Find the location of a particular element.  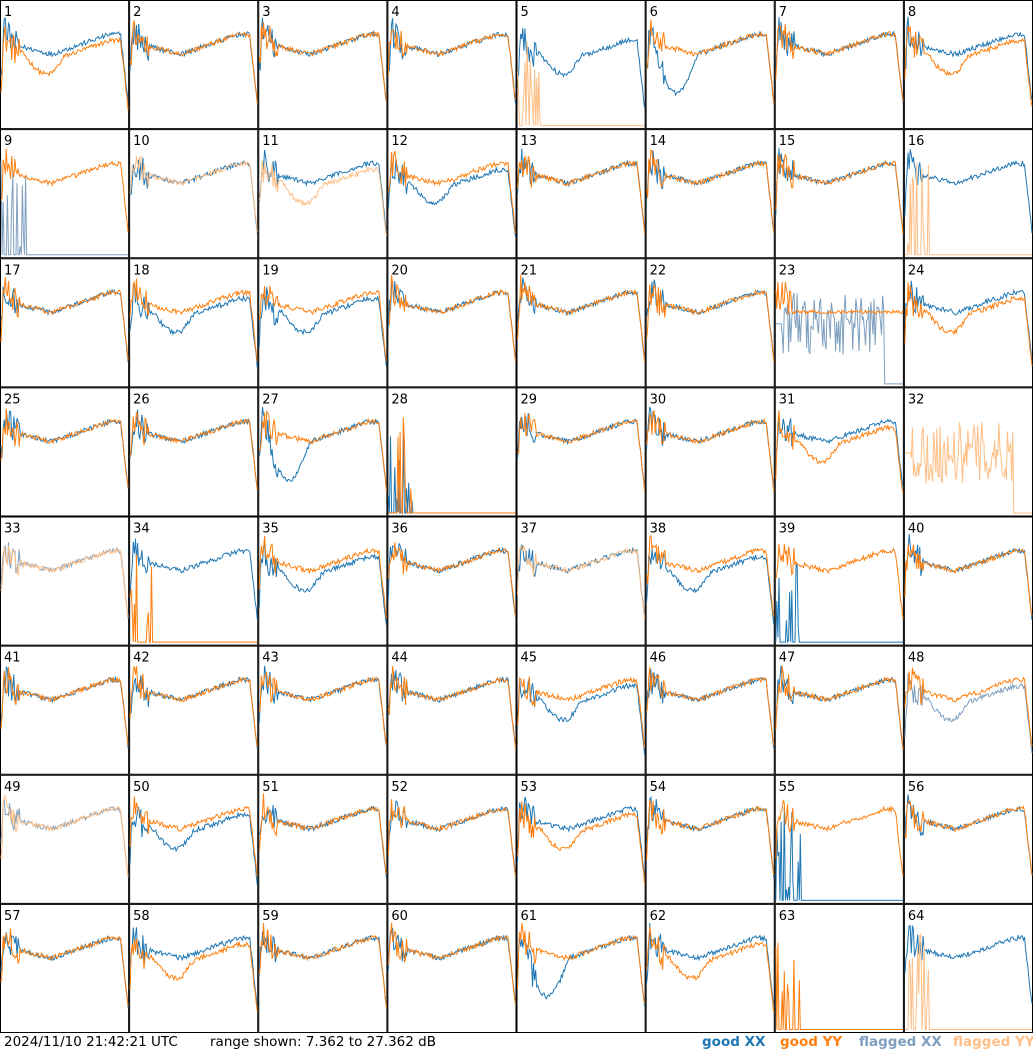

panel-label-6: 6 is located at coordinates (654, 12).